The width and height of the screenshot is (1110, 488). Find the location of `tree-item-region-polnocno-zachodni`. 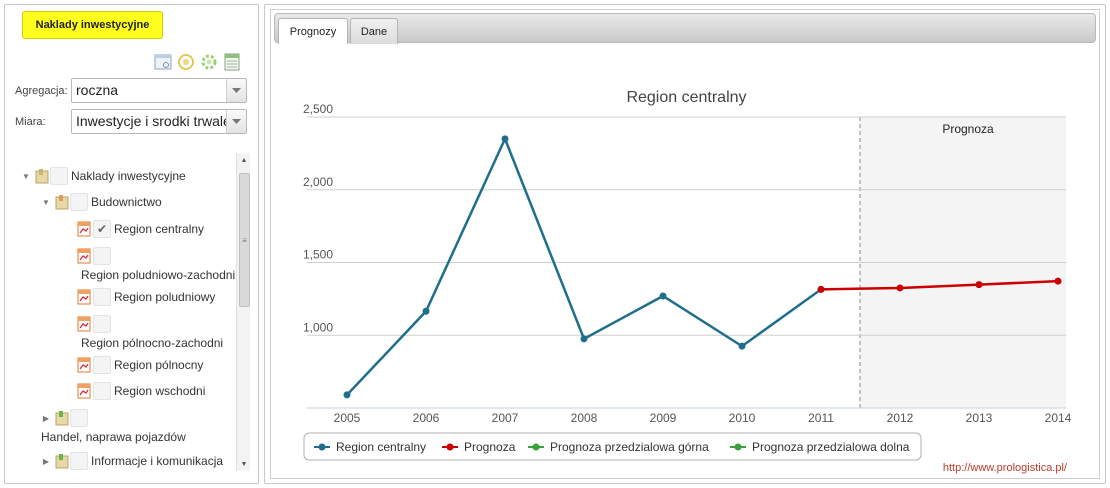

tree-item-region-polnocno-zachodni is located at coordinates (95, 324).